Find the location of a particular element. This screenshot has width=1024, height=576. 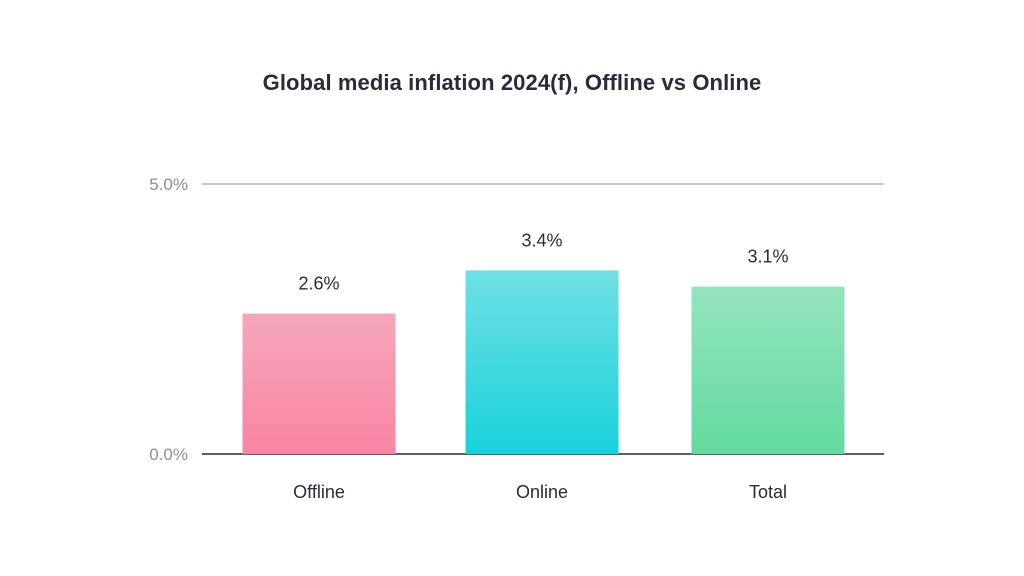

data-label-offline: 2.6% is located at coordinates (318, 284).